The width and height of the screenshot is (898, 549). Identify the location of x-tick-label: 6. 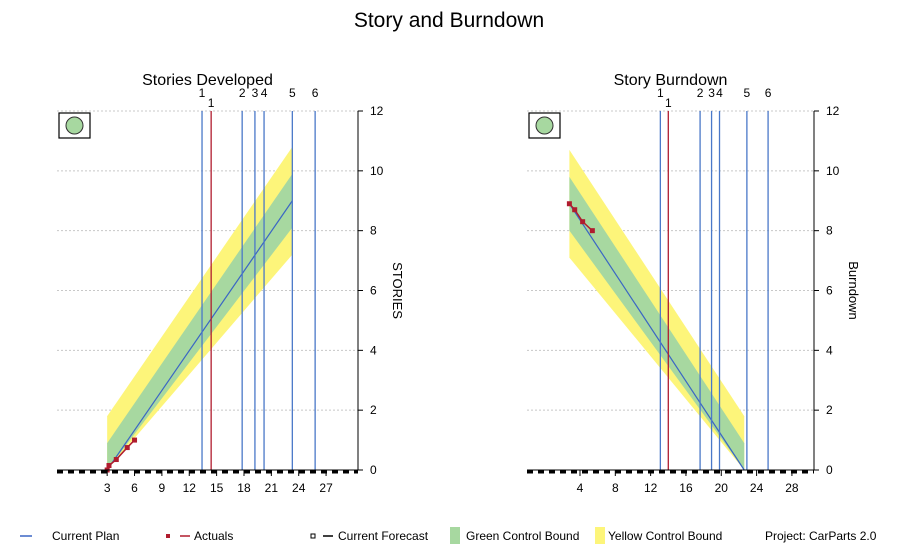
(134, 488).